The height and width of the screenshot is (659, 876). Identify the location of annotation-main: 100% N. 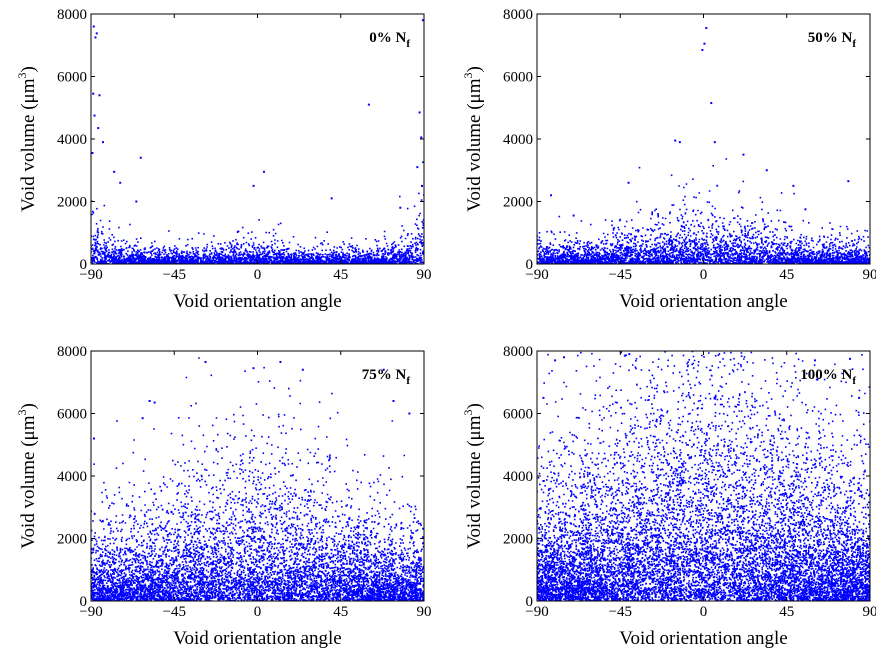
(826, 375).